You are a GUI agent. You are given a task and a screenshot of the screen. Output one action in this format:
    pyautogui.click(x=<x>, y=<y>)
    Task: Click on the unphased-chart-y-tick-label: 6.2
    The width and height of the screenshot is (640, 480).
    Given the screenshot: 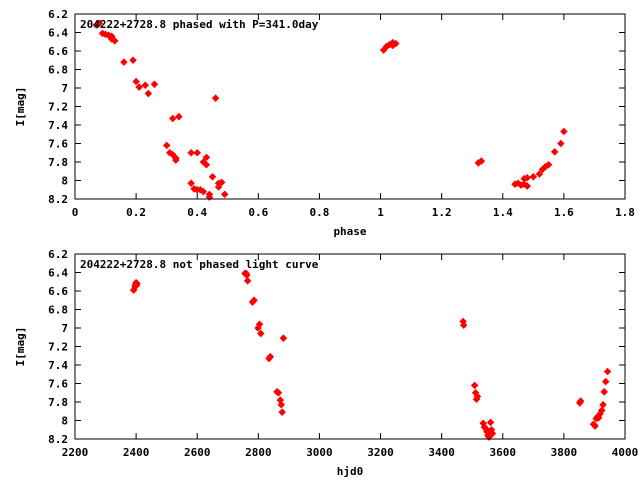 What is the action you would take?
    pyautogui.click(x=58, y=254)
    